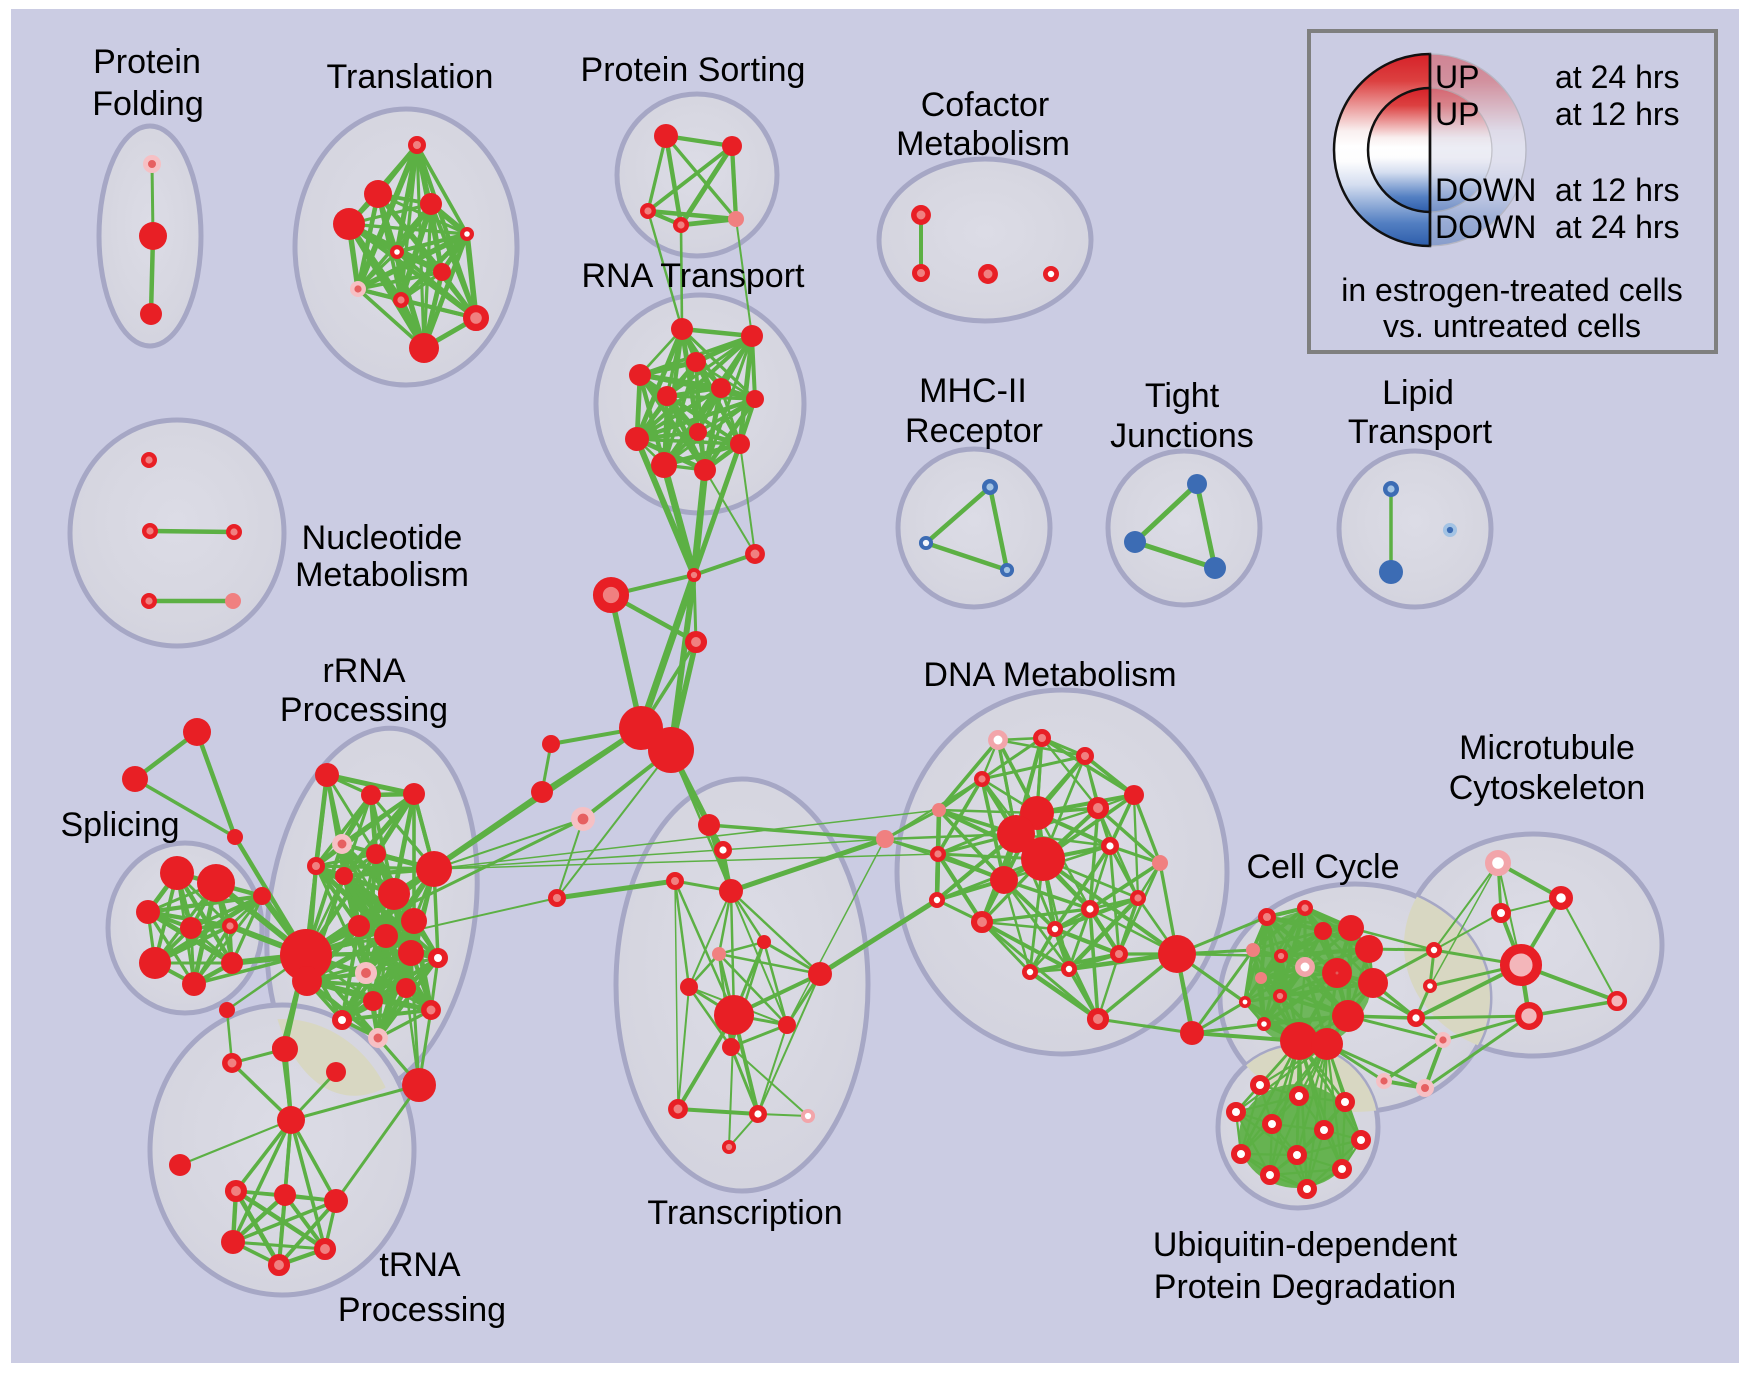  Describe the element at coordinates (1418, 393) in the screenshot. I see `svg-text: Lipid` at that location.